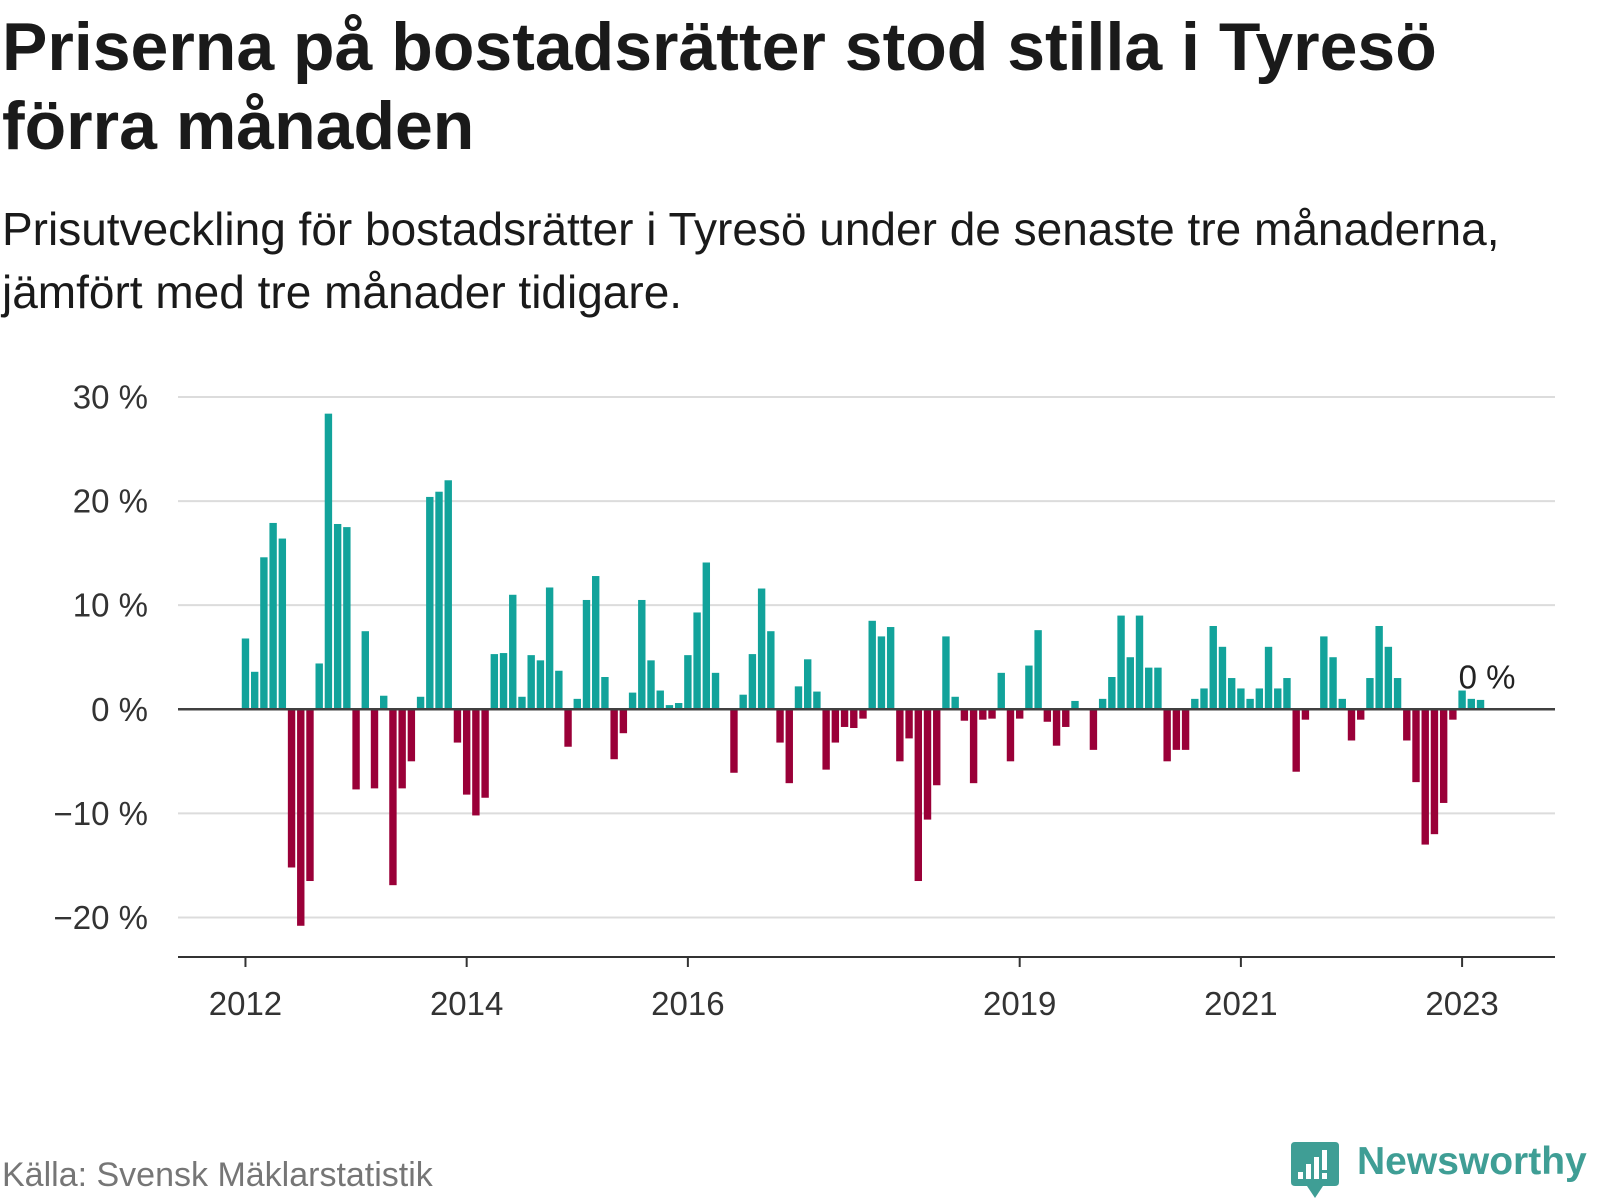  I want to click on y-tick-label: −10 %, so click(101, 813).